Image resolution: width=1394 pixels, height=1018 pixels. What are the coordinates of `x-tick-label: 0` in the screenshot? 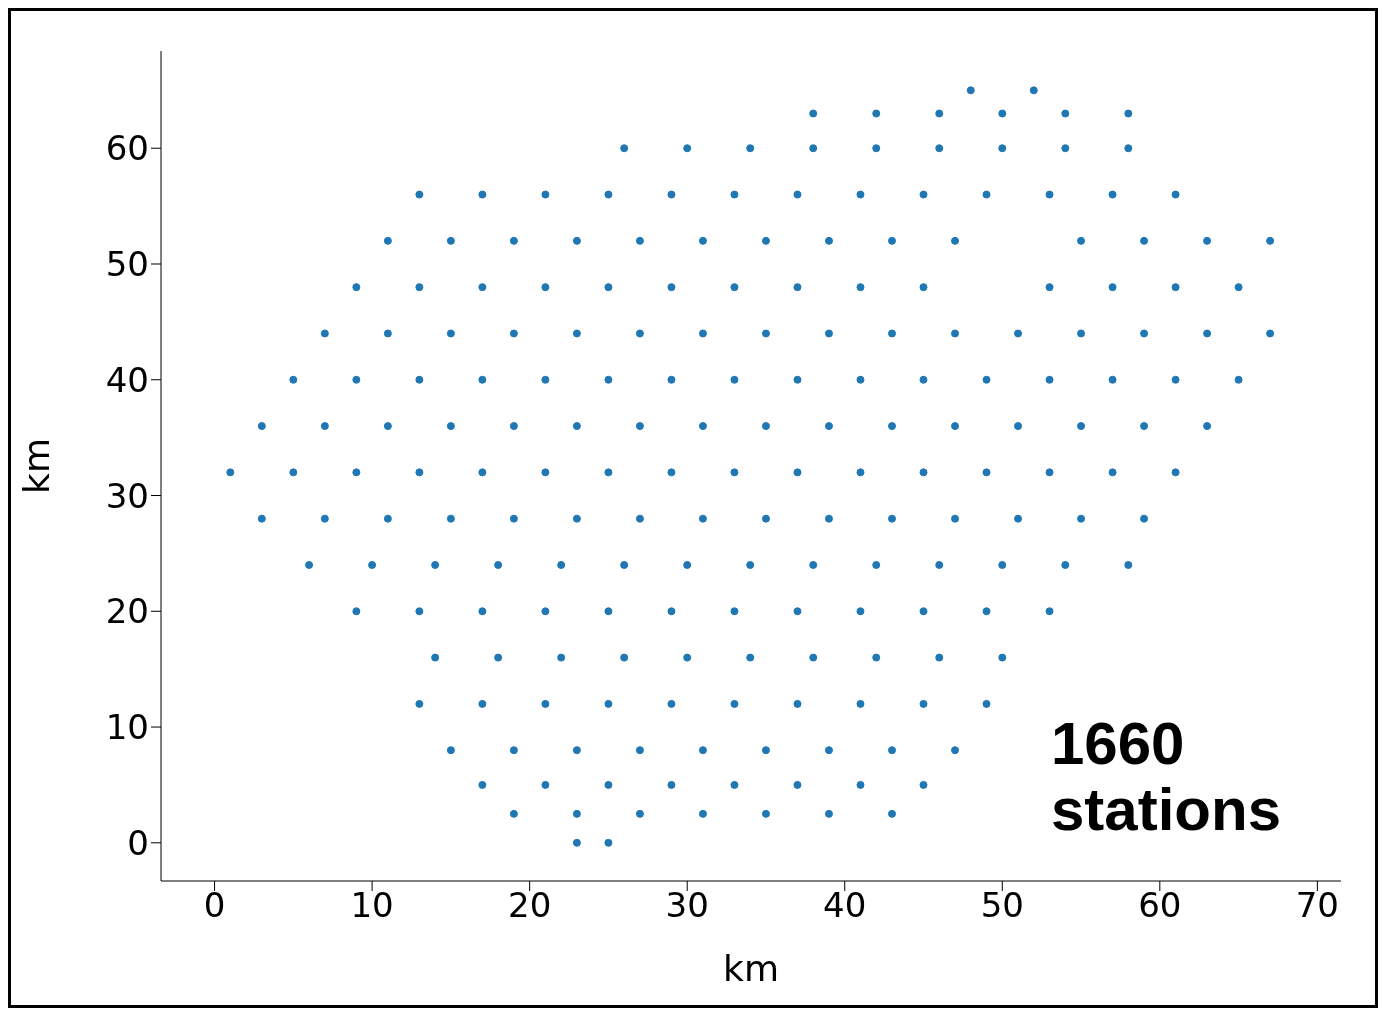 It's located at (214, 905).